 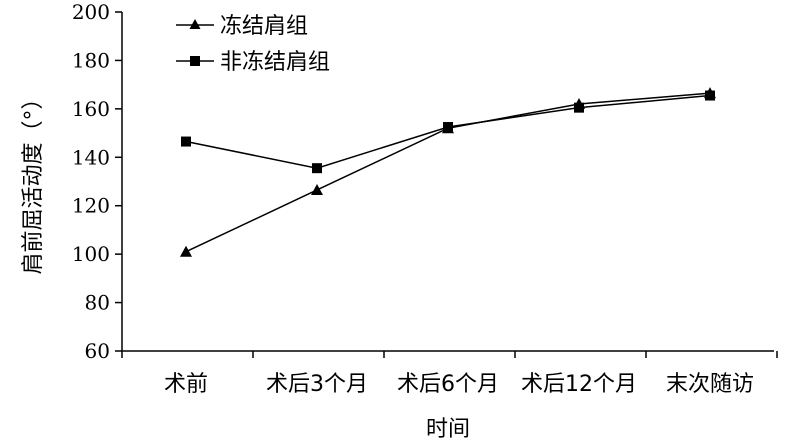 I want to click on legend-item-frozen: 冻结肩组, so click(x=242, y=26).